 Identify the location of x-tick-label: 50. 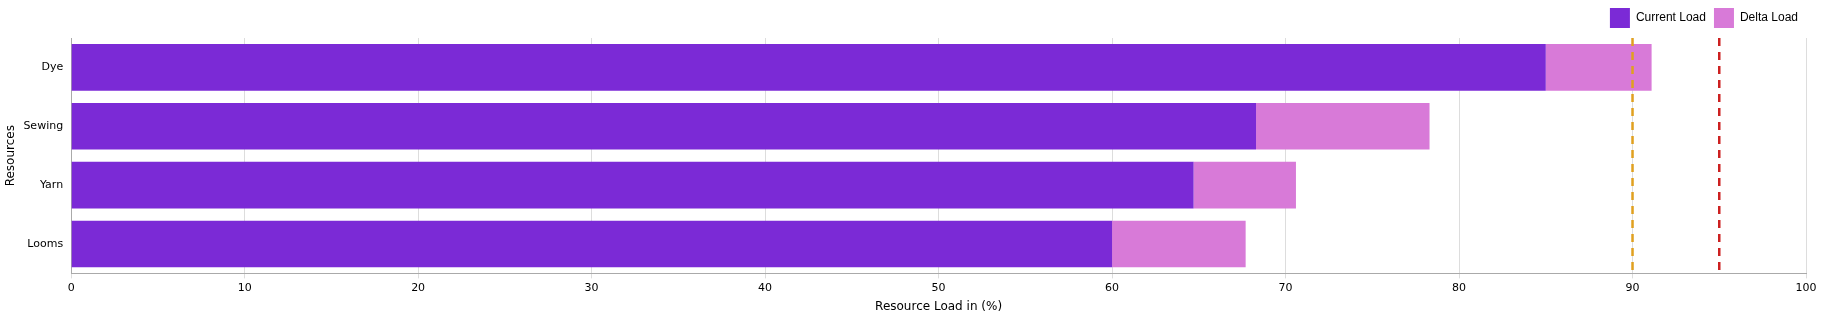
(938, 287).